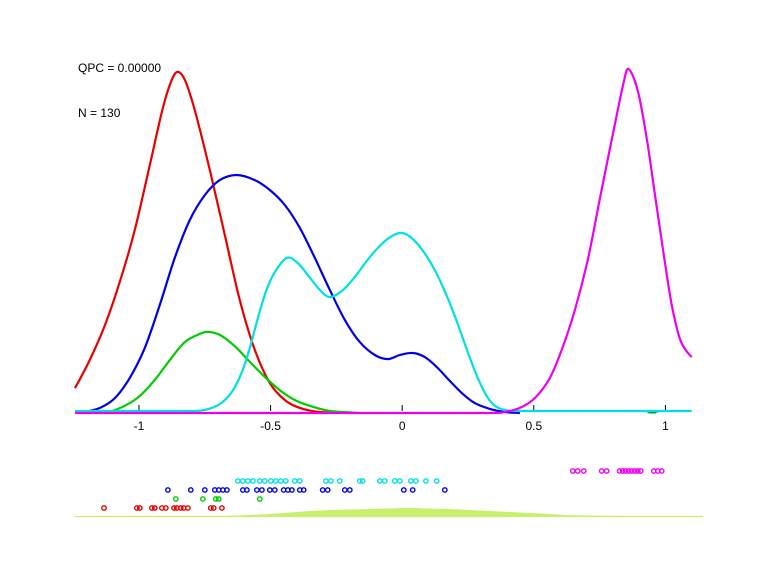 This screenshot has height=576, width=768. I want to click on qpc-label: QPC = 0.00000, so click(120, 68).